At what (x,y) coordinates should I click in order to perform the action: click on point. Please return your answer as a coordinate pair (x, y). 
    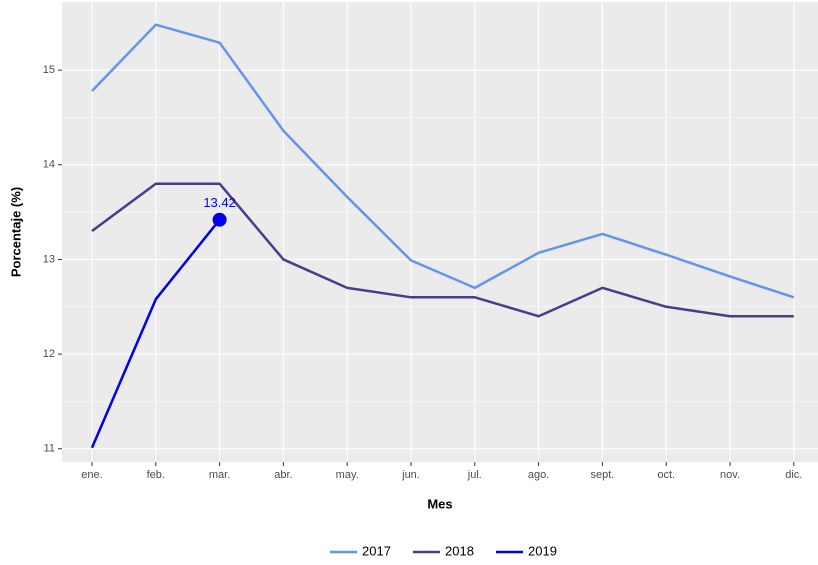
    Looking at the image, I should click on (219, 219).